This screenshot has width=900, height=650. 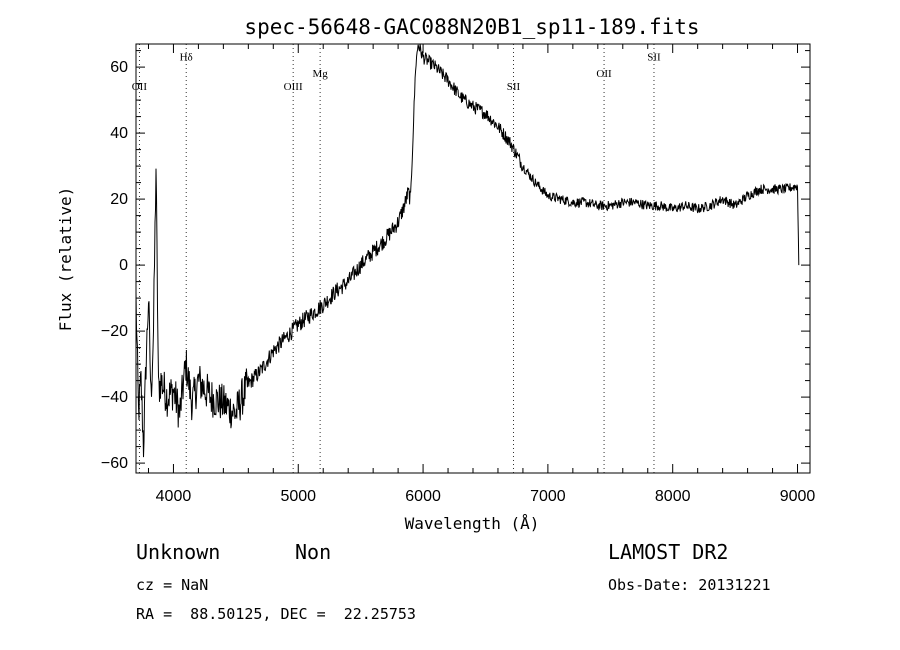 What do you see at coordinates (548, 496) in the screenshot?
I see `x-tick-label: 7000` at bounding box center [548, 496].